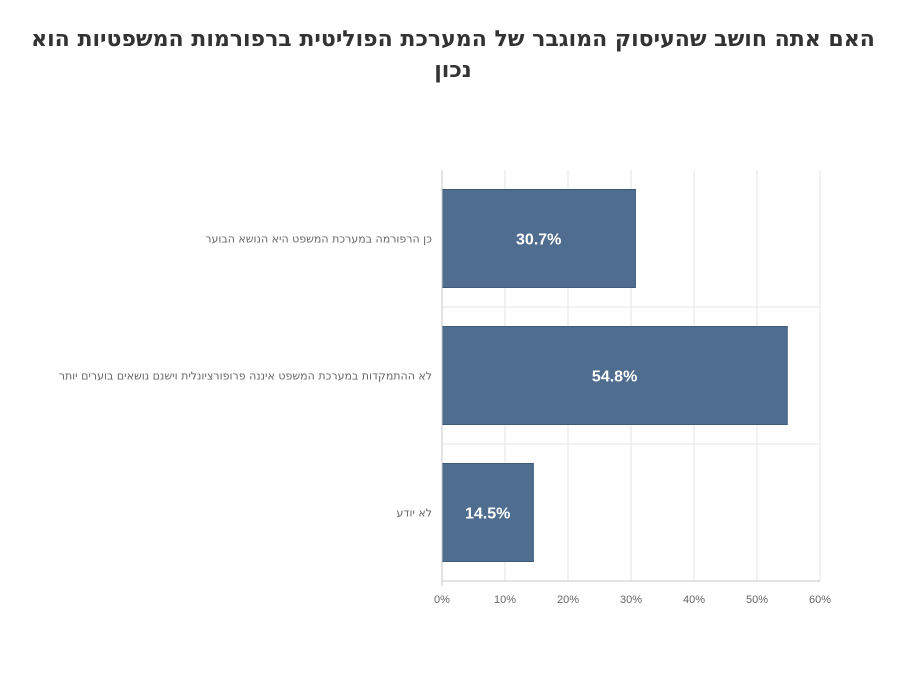 This screenshot has height=700, width=900. What do you see at coordinates (757, 600) in the screenshot?
I see `x-tick-label: 50%` at bounding box center [757, 600].